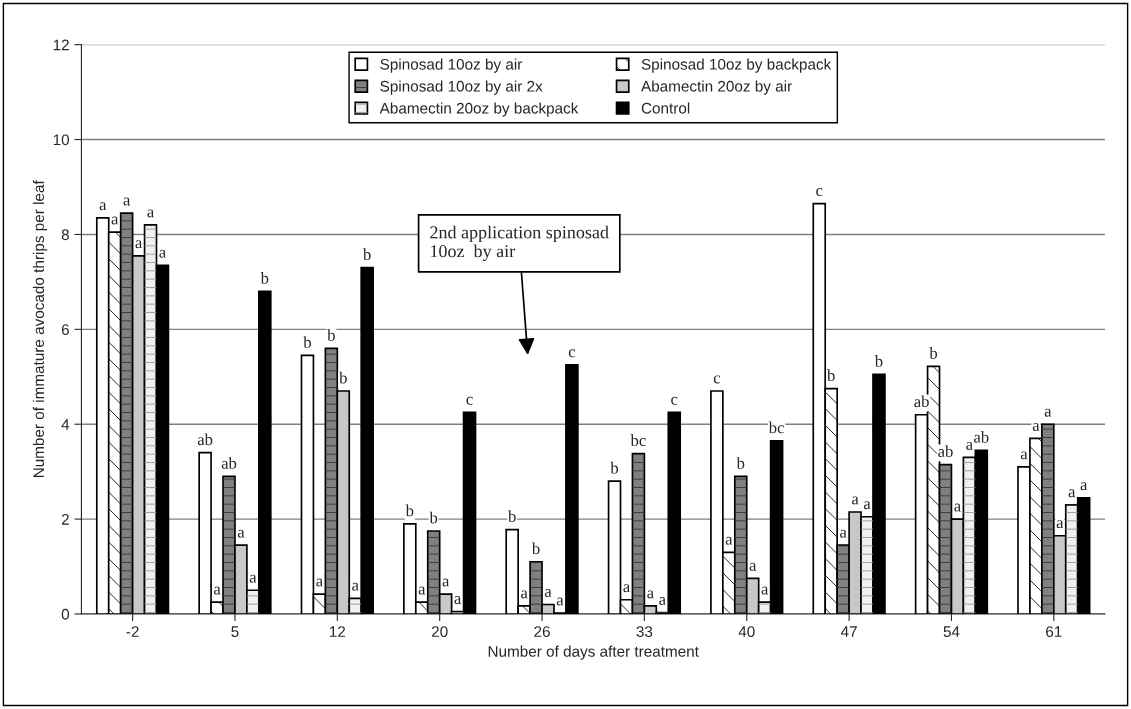 This screenshot has height=709, width=1131. Describe the element at coordinates (848, 631) in the screenshot. I see `x-tick-label: 47` at that location.